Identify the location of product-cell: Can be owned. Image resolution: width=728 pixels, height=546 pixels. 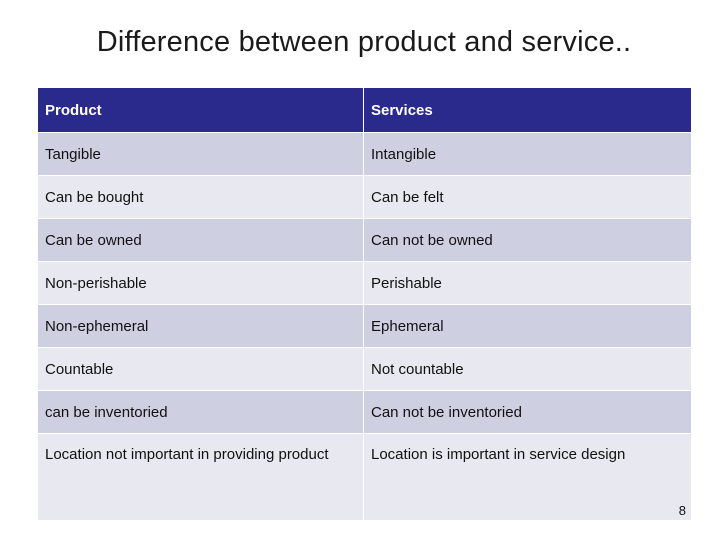
(200, 240).